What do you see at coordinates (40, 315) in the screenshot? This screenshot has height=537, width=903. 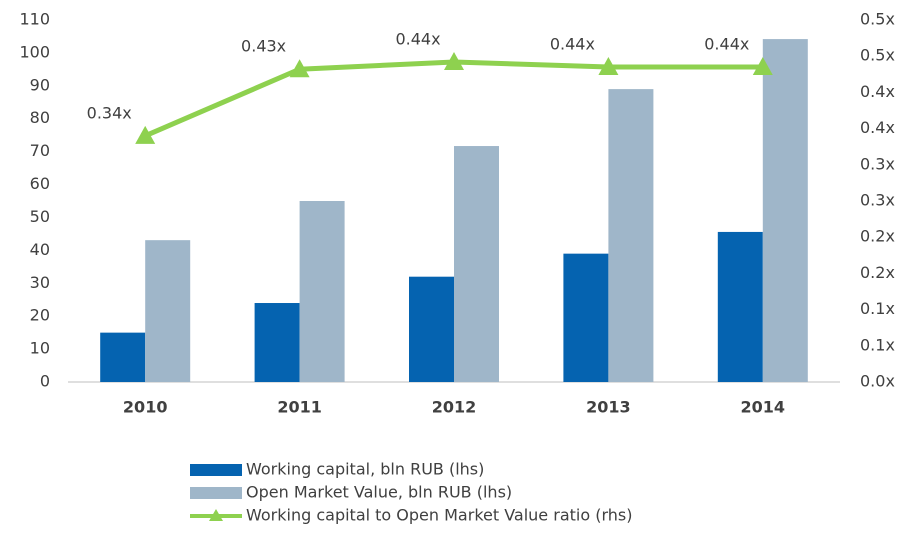 I see `y-tick-label: 20` at bounding box center [40, 315].